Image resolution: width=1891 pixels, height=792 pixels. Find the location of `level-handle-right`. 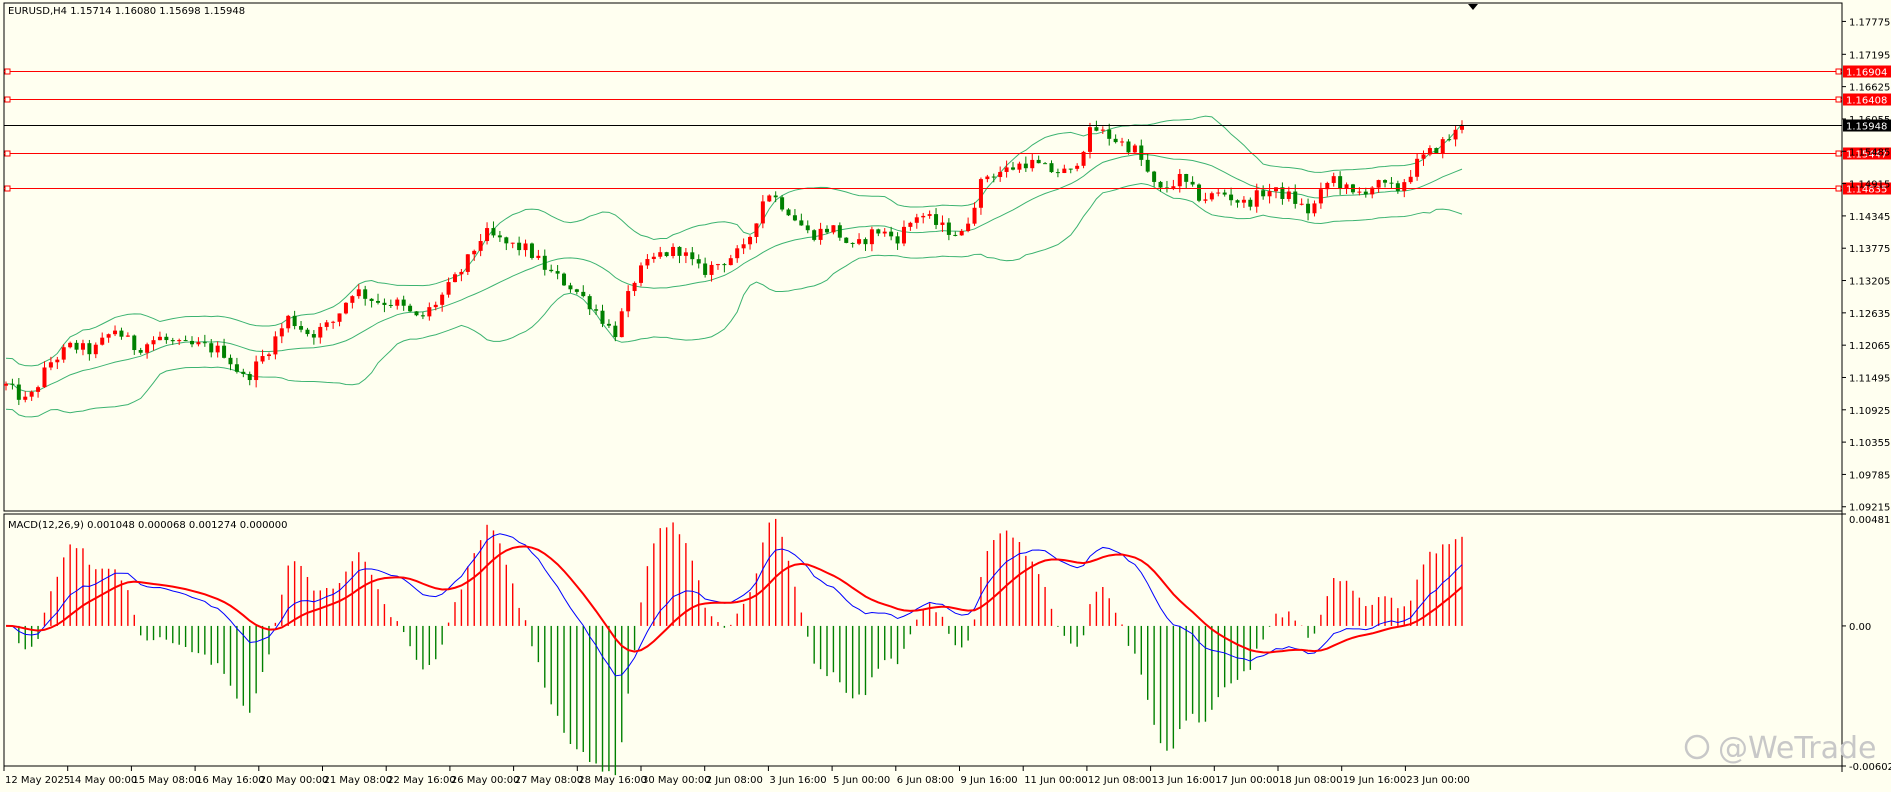

level-handle-right is located at coordinates (1838, 99).